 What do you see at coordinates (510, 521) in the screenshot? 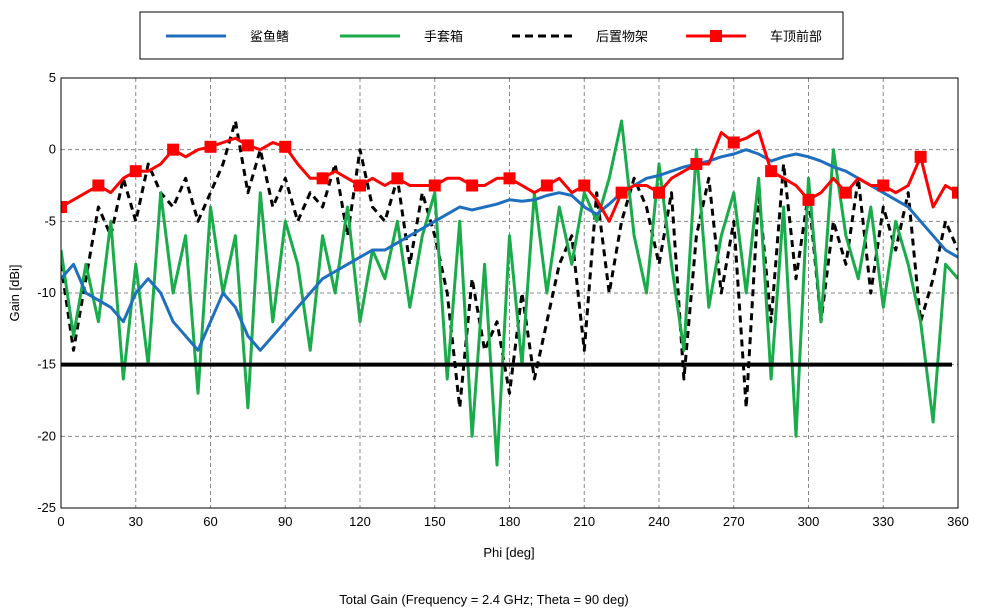
I see `x-tick-label: 180` at bounding box center [510, 521].